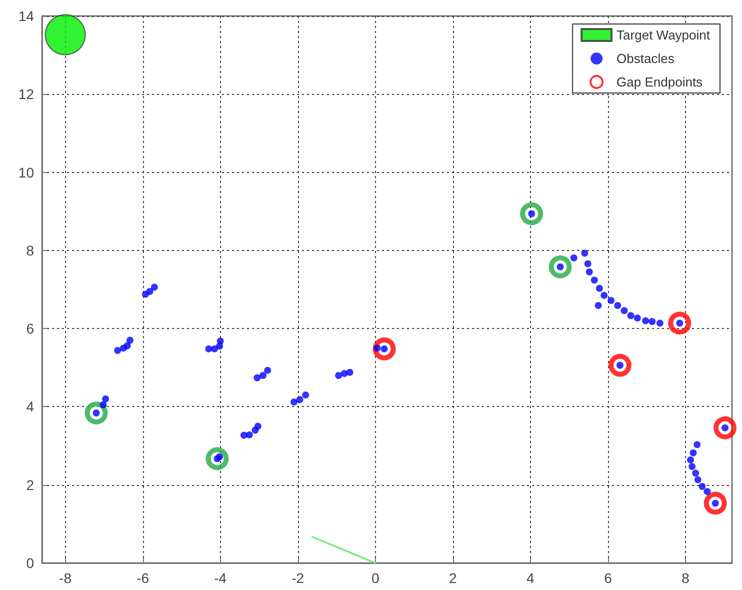  I want to click on x-tick-label: 6, so click(608, 578).